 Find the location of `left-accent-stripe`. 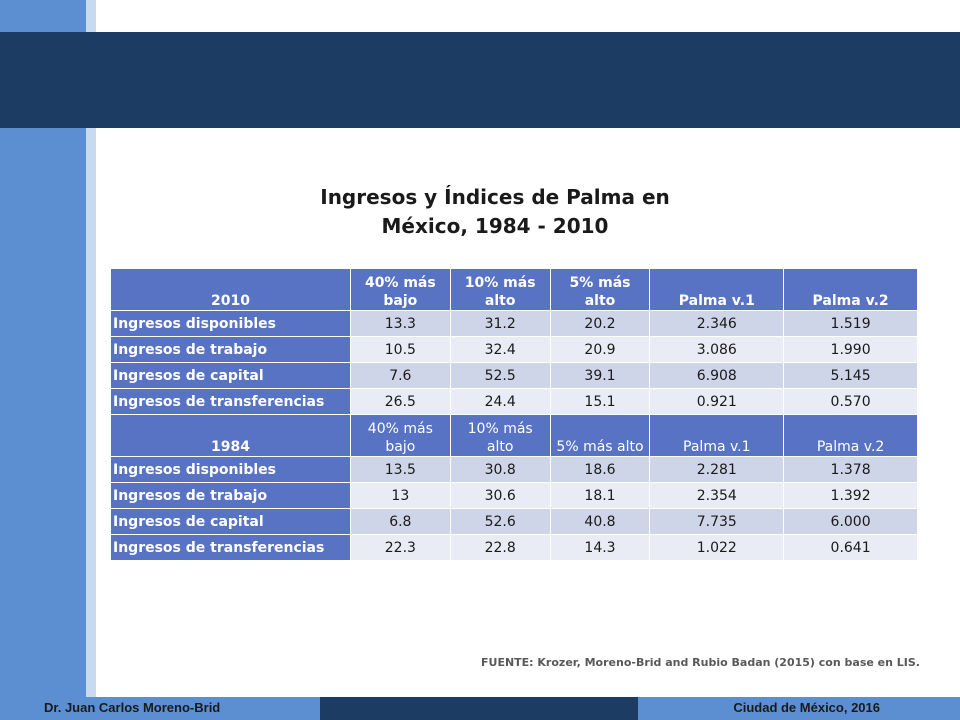

left-accent-stripe is located at coordinates (91, 348).